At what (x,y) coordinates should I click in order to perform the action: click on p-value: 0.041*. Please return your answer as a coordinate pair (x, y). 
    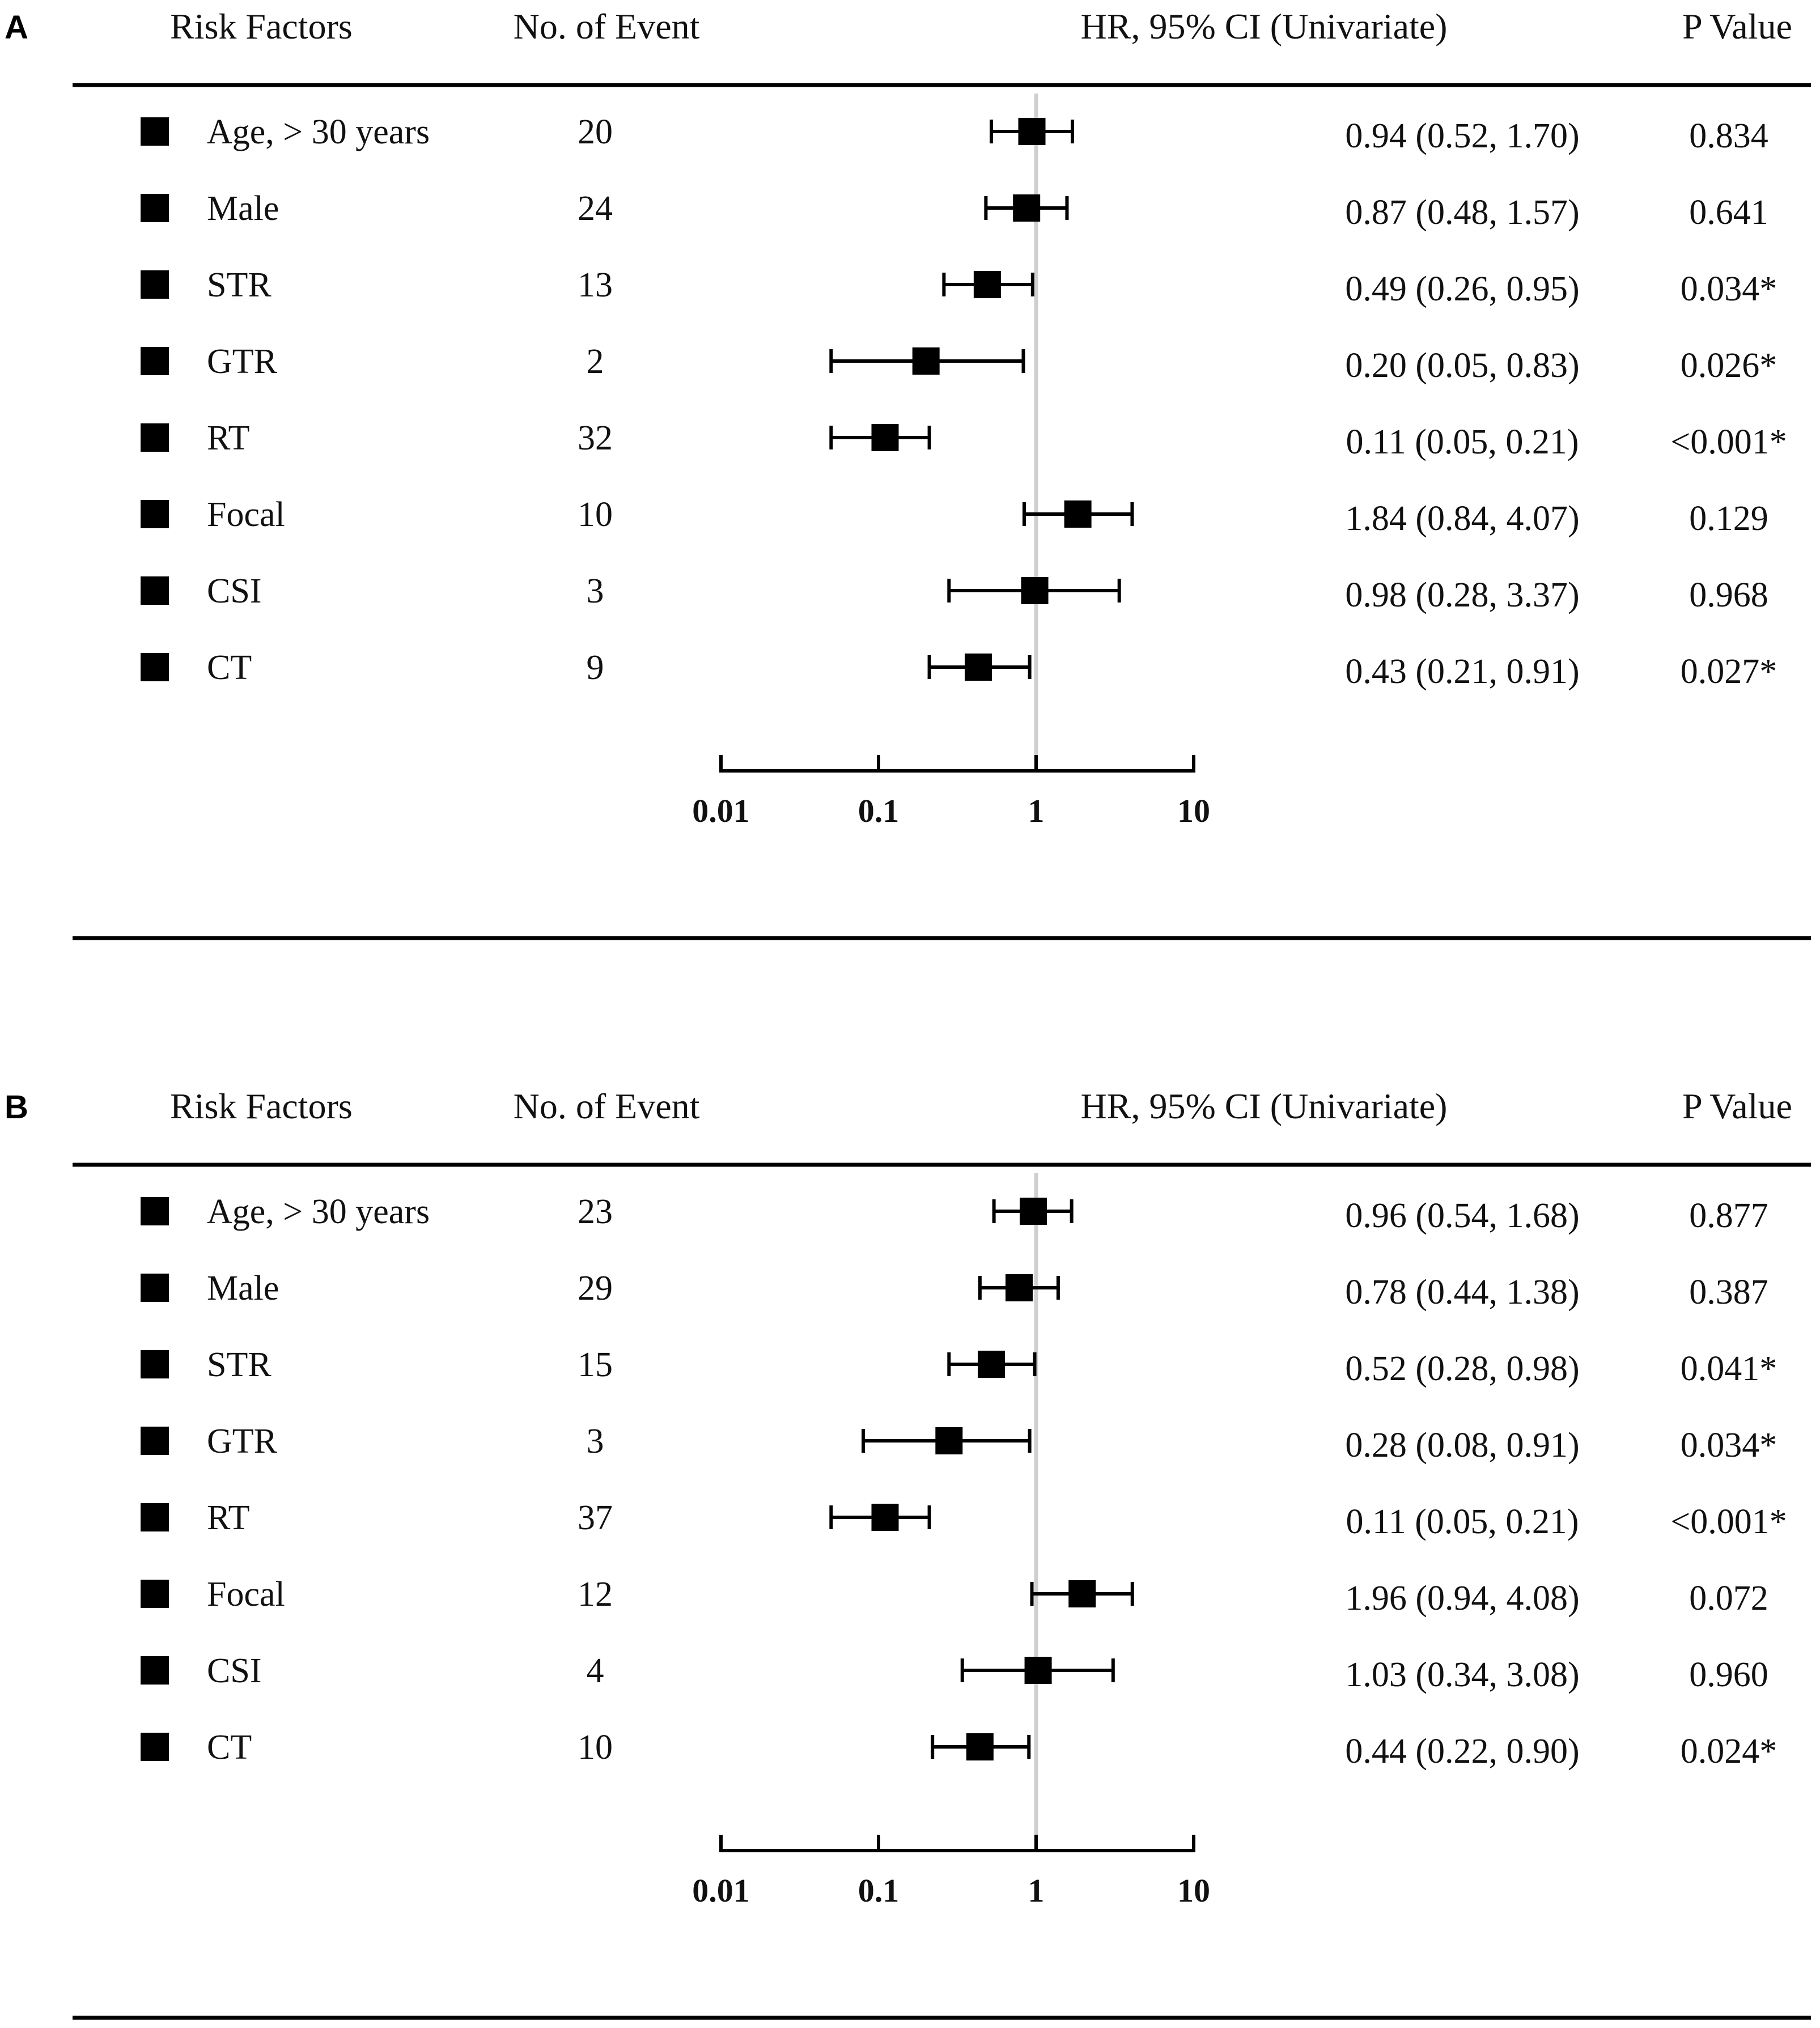
    Looking at the image, I should click on (1729, 1369).